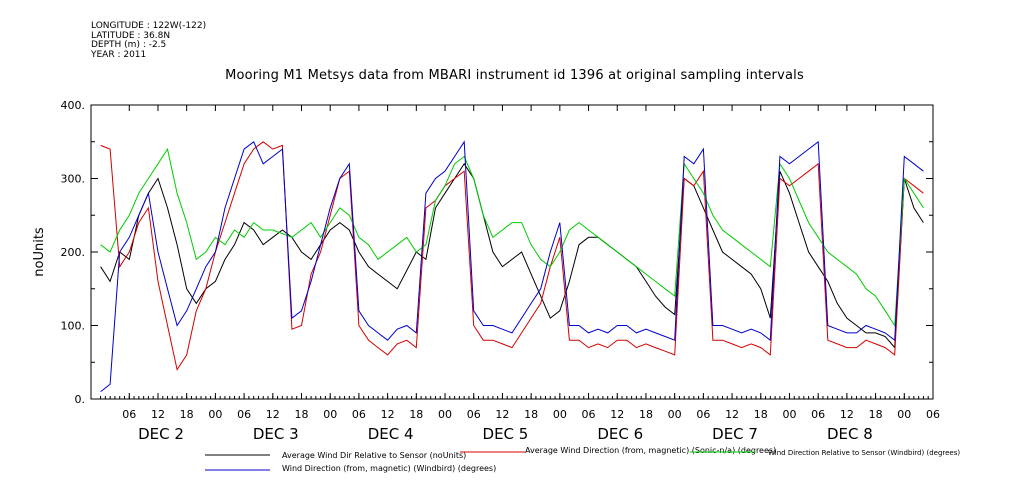  I want to click on x-day-label: DEC 3, so click(276, 434).